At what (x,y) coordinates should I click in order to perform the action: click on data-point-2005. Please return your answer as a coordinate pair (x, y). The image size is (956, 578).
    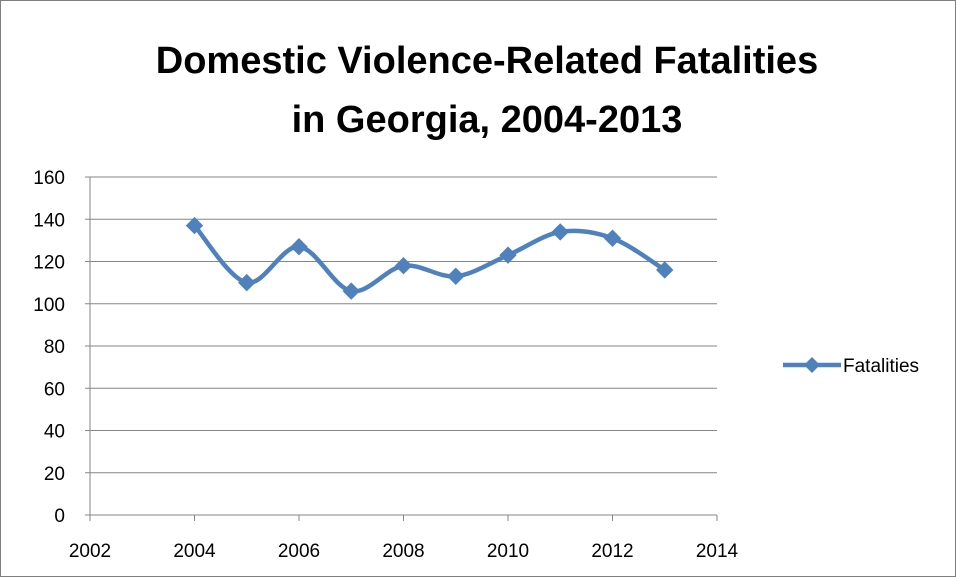
    Looking at the image, I should click on (247, 282).